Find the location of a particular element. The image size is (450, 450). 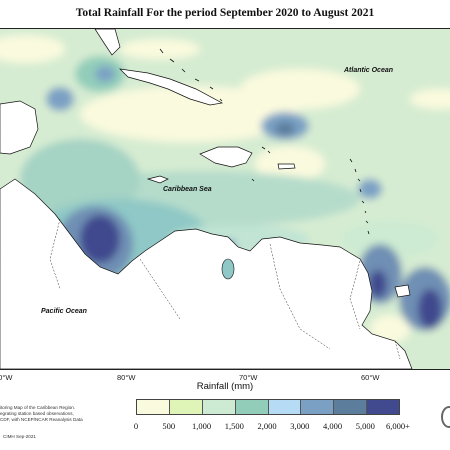

cuba is located at coordinates (171, 87).